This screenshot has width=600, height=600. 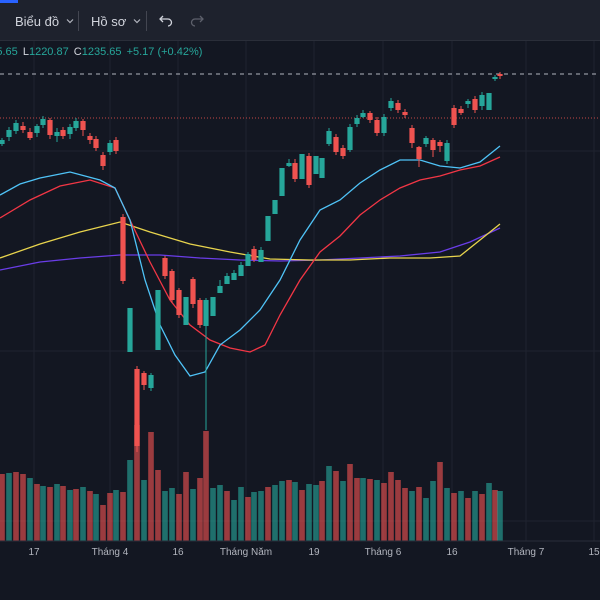 What do you see at coordinates (116, 21) in the screenshot?
I see `template-menu: Hồ sơ` at bounding box center [116, 21].